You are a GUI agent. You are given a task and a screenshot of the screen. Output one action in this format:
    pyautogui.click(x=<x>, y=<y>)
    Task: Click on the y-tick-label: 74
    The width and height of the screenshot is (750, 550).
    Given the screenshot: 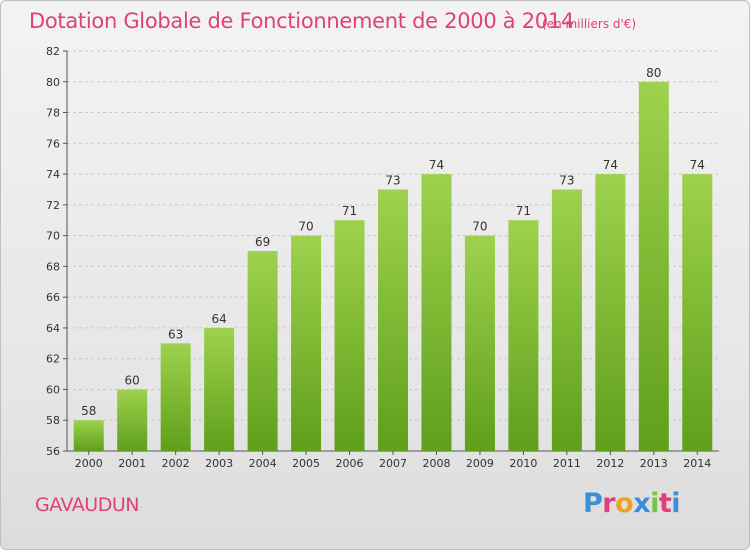 What is the action you would take?
    pyautogui.click(x=53, y=174)
    